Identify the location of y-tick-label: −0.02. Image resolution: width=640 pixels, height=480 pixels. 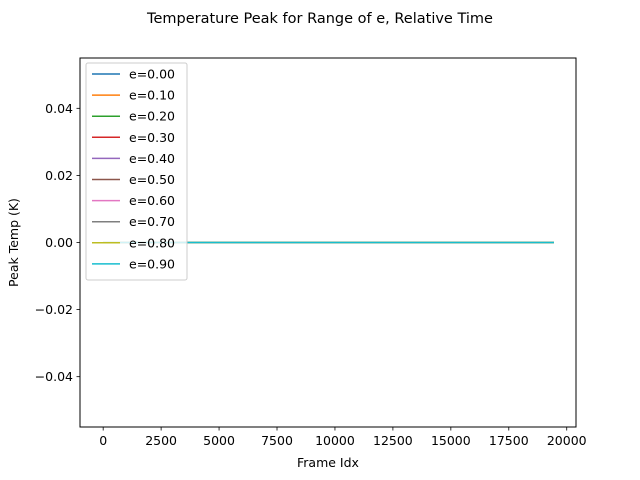
(54, 309).